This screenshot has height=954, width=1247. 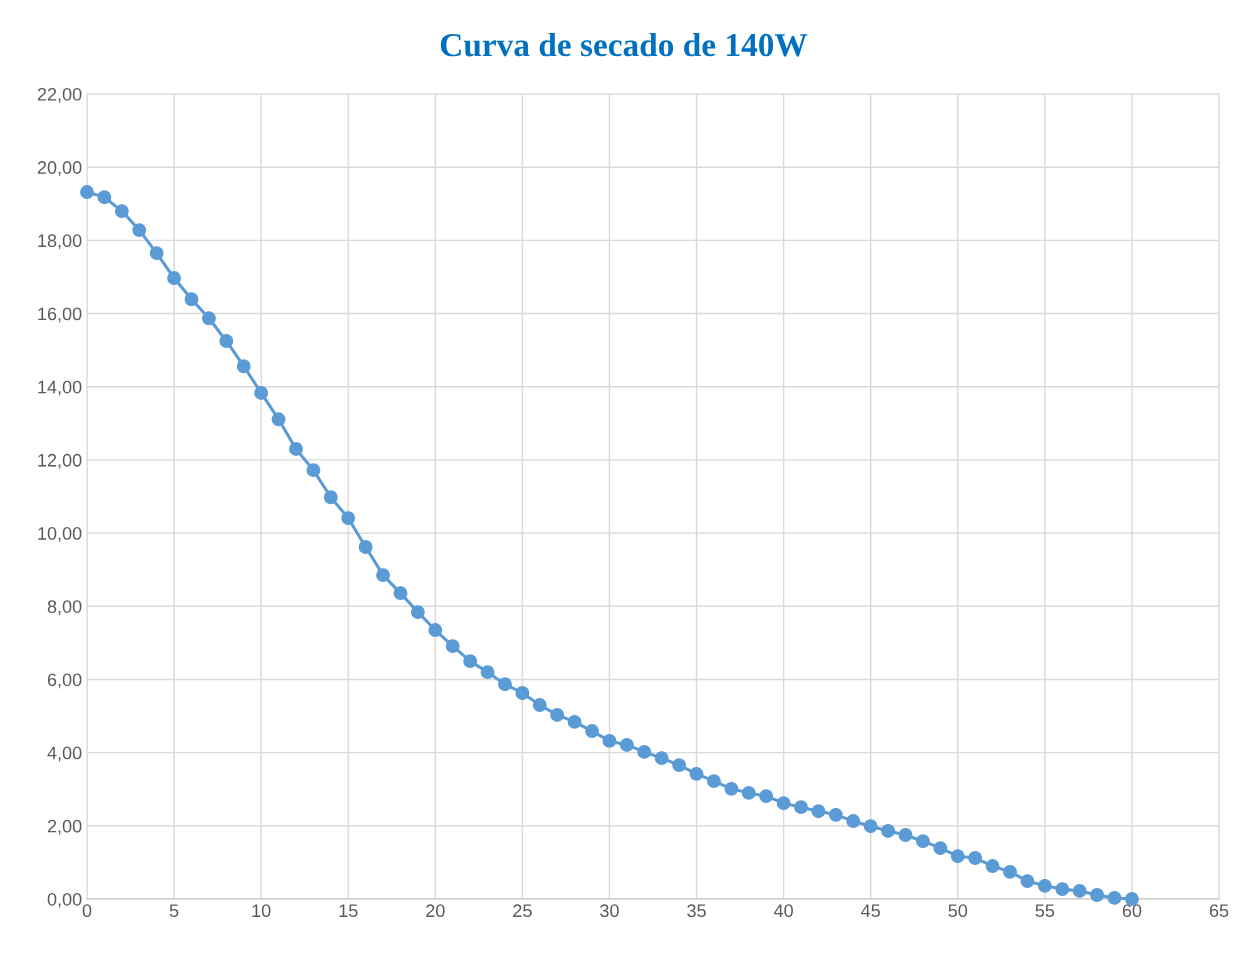 What do you see at coordinates (60, 461) in the screenshot?
I see `y-tick-label: 12,00` at bounding box center [60, 461].